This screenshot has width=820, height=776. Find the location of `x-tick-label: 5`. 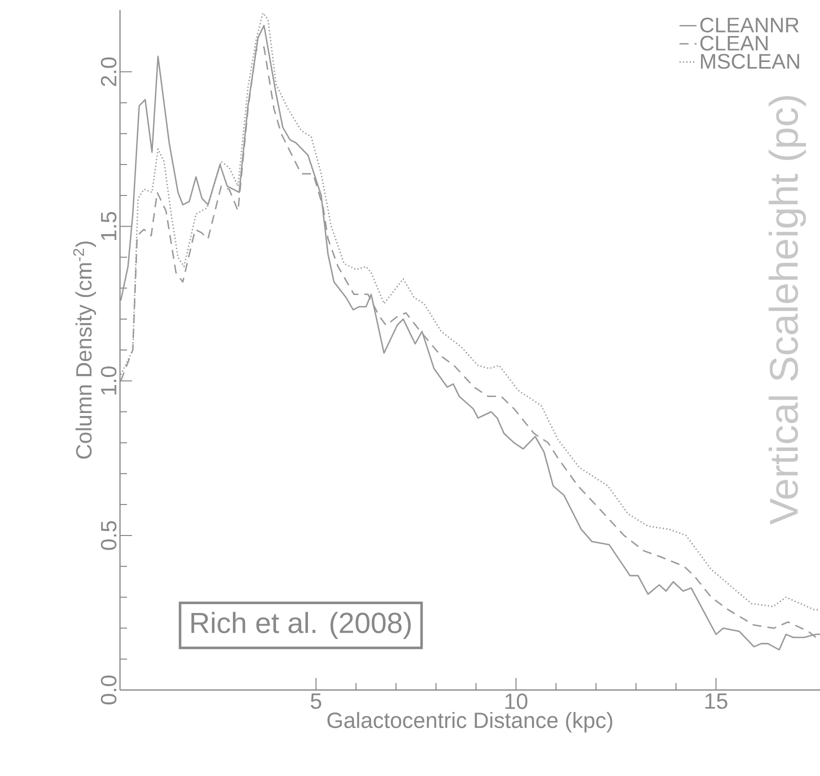

x-tick-label: 5 is located at coordinates (316, 701).